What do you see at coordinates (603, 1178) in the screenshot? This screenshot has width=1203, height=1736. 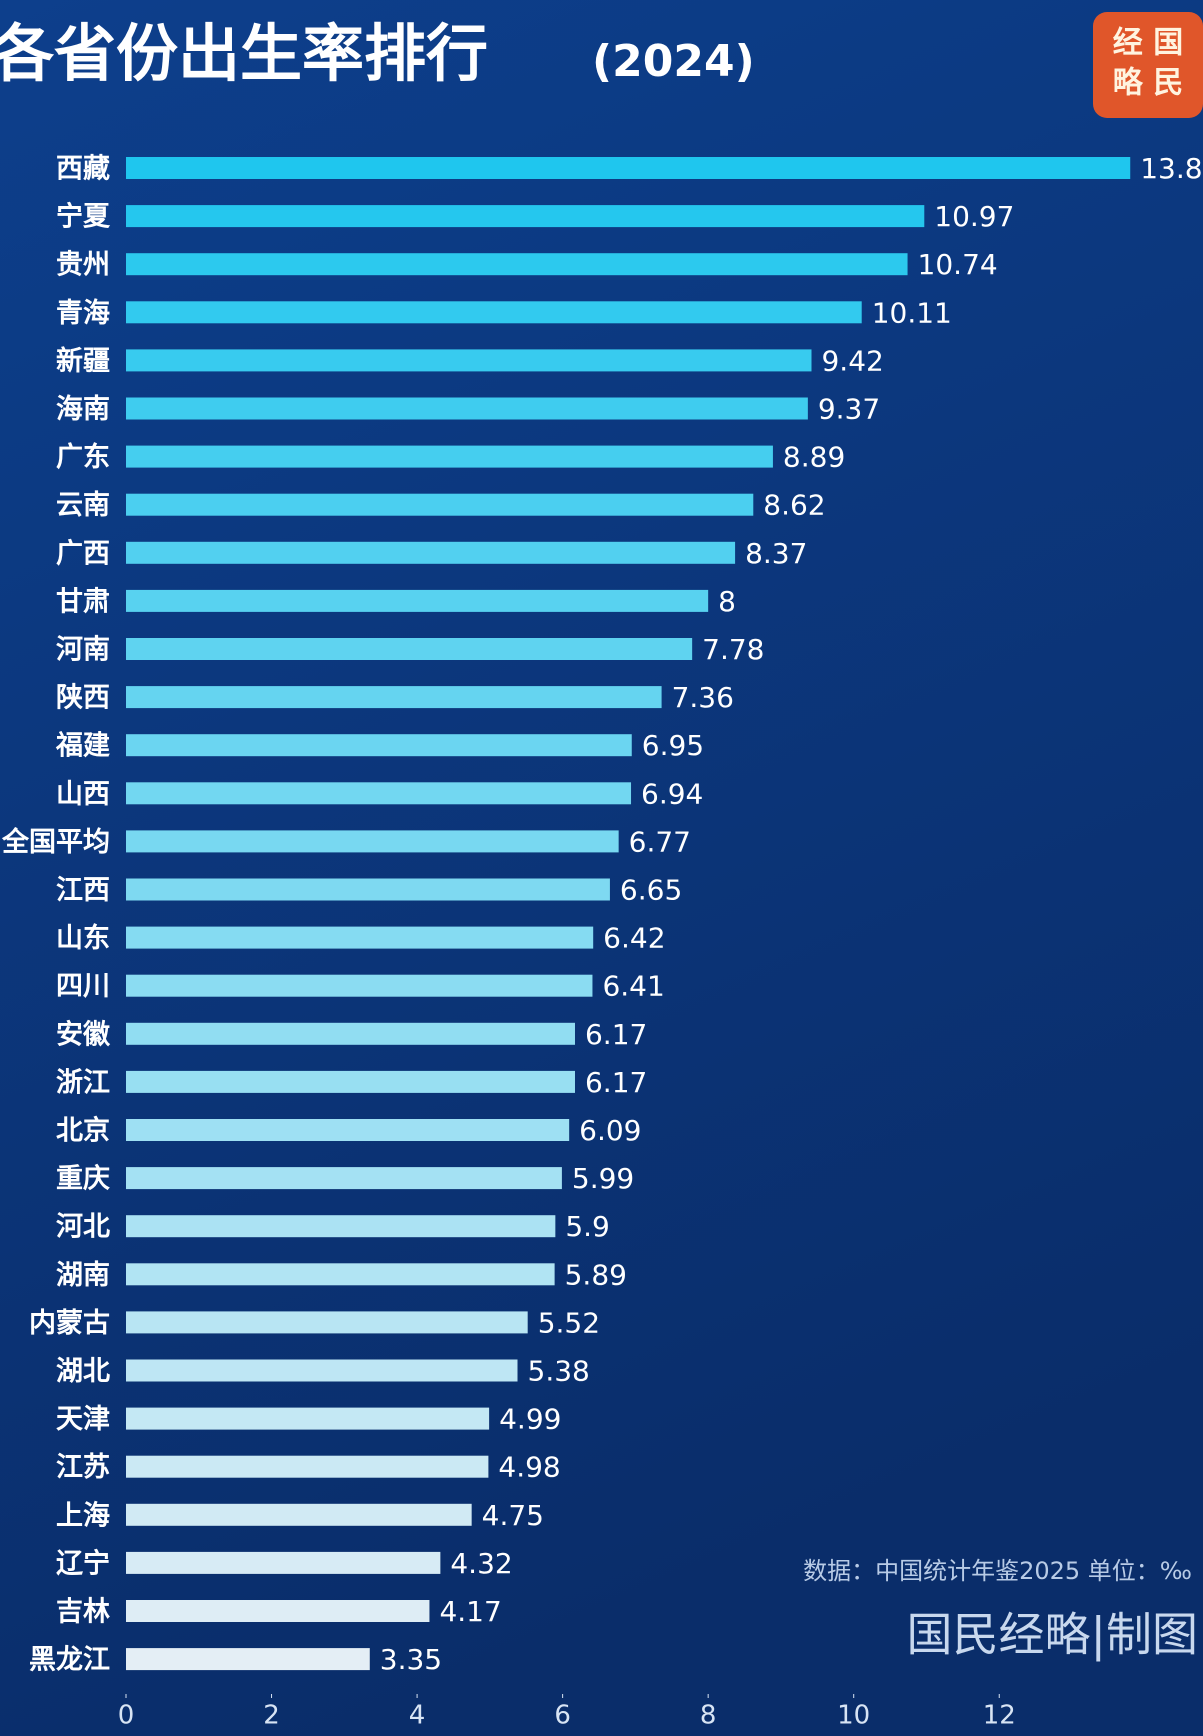 I see `value-label: 5.99` at bounding box center [603, 1178].